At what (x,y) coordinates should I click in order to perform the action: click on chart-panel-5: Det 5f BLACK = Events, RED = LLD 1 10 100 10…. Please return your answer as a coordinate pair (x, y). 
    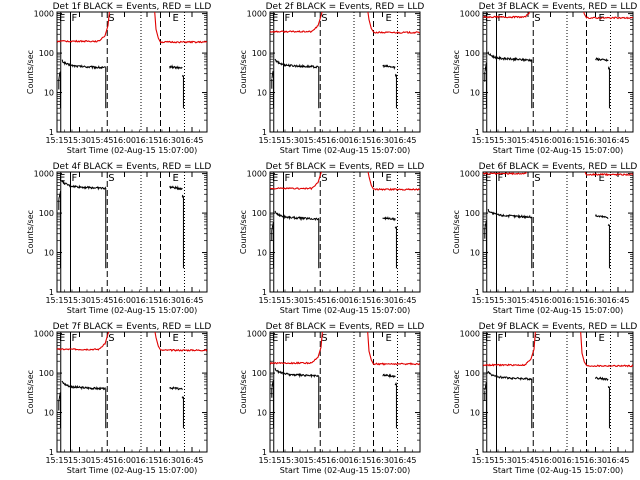
    Looking at the image, I should click on (331, 238).